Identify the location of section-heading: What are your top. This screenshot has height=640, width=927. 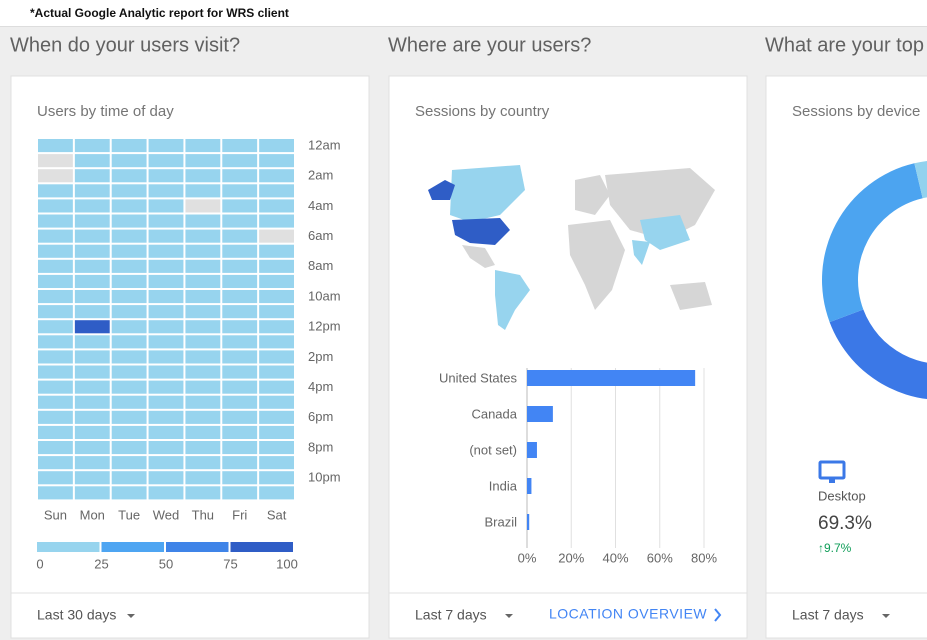
(844, 45).